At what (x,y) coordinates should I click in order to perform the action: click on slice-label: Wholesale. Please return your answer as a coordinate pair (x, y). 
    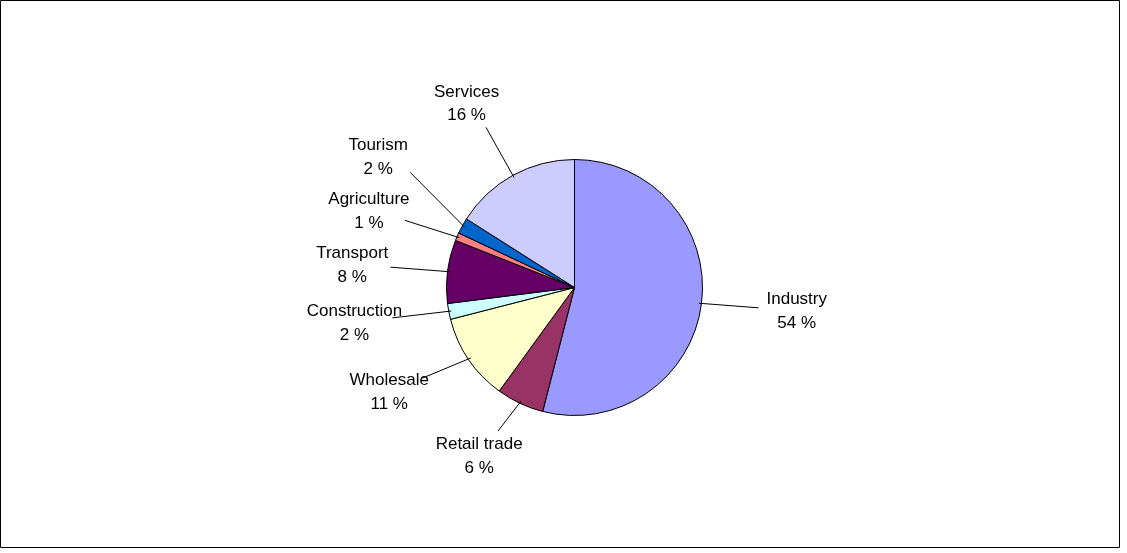
    Looking at the image, I should click on (389, 380).